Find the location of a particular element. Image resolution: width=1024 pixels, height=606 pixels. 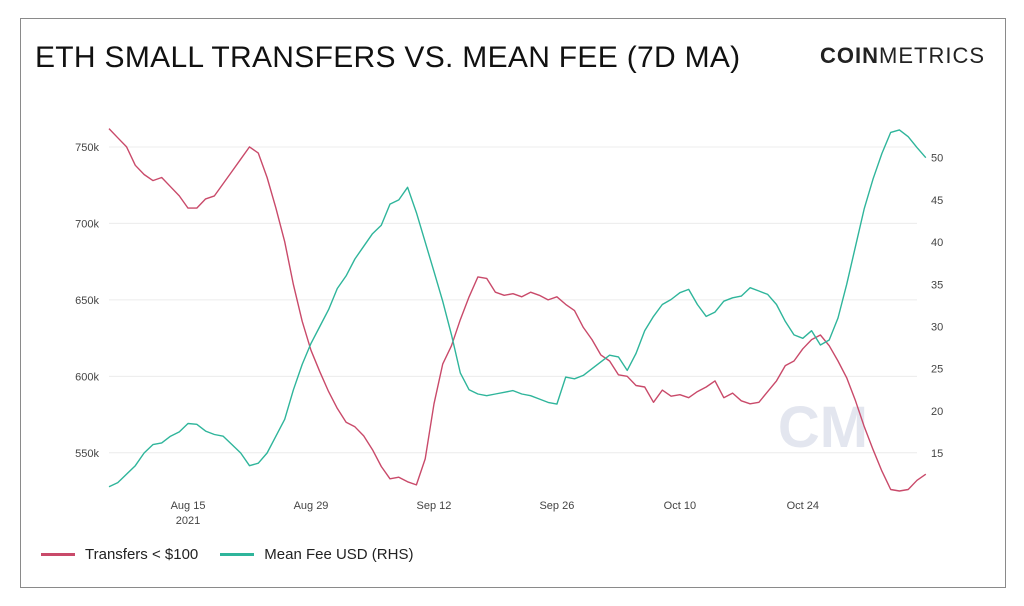

y-right-tick-label: 50 is located at coordinates (937, 159).